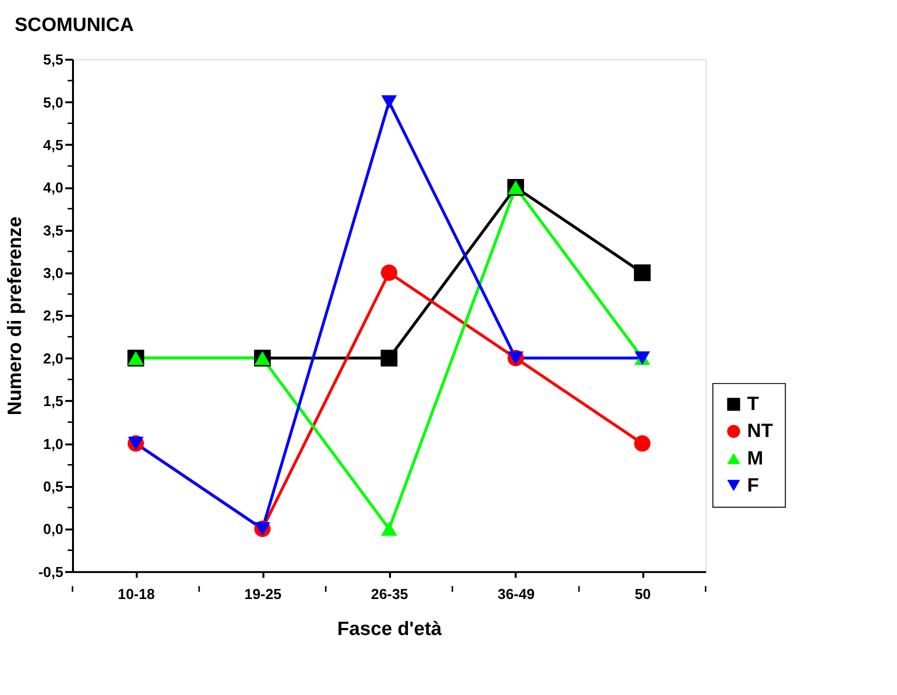  Describe the element at coordinates (136, 595) in the screenshot. I see `x-tick-label: 10-18` at that location.